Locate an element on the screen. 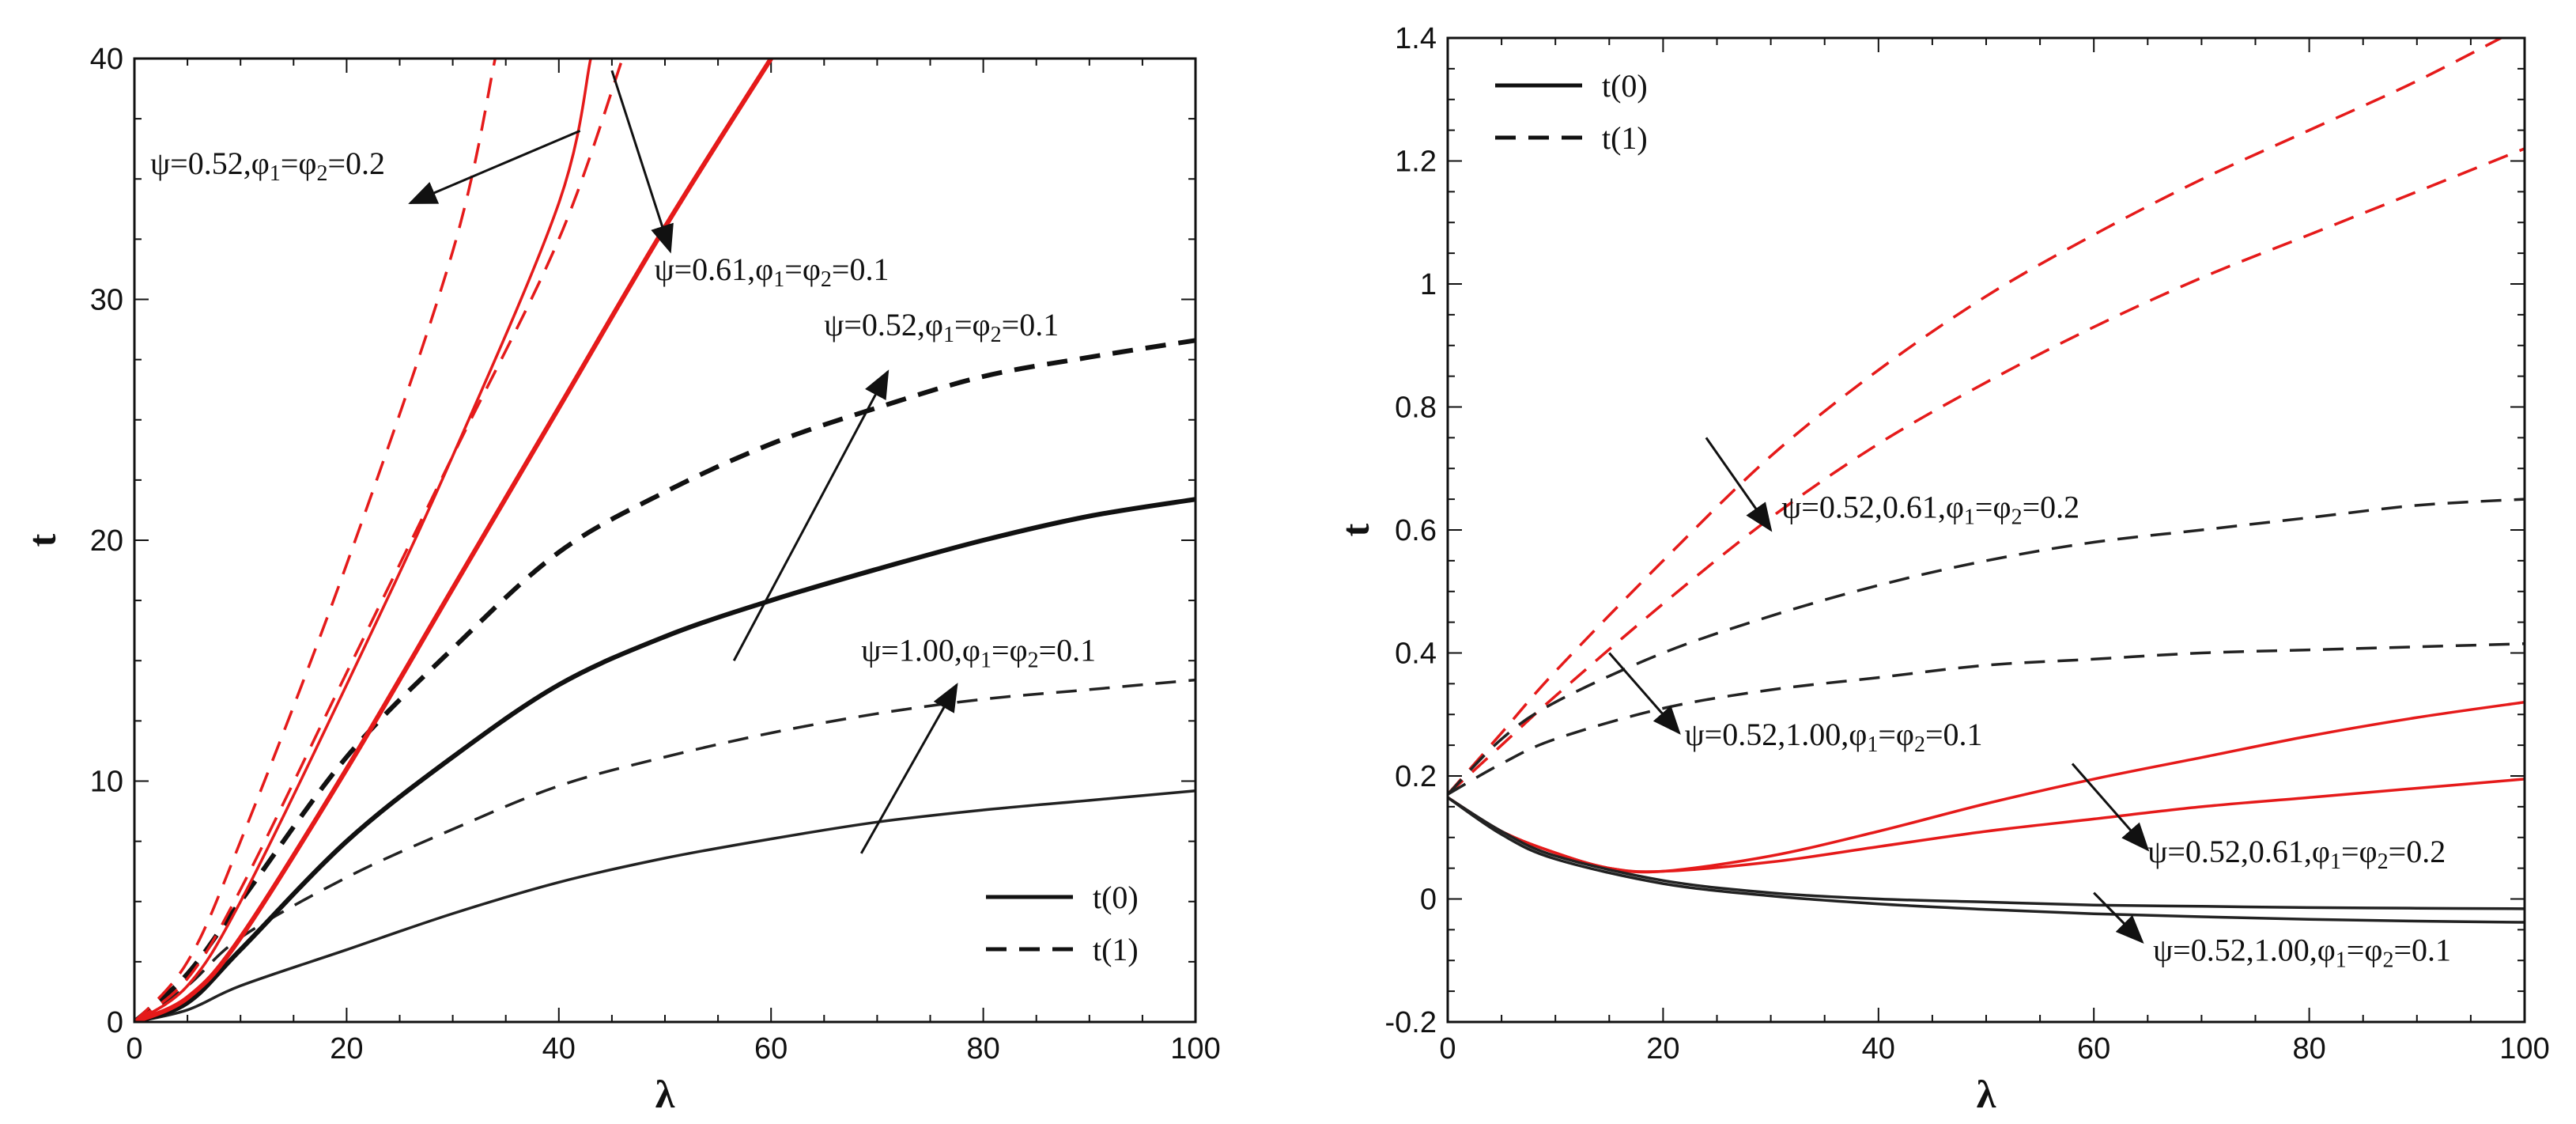 The width and height of the screenshot is (2576, 1124). annotation-label: ψ=0.52,φ1=φ2=0.1 is located at coordinates (941, 327).